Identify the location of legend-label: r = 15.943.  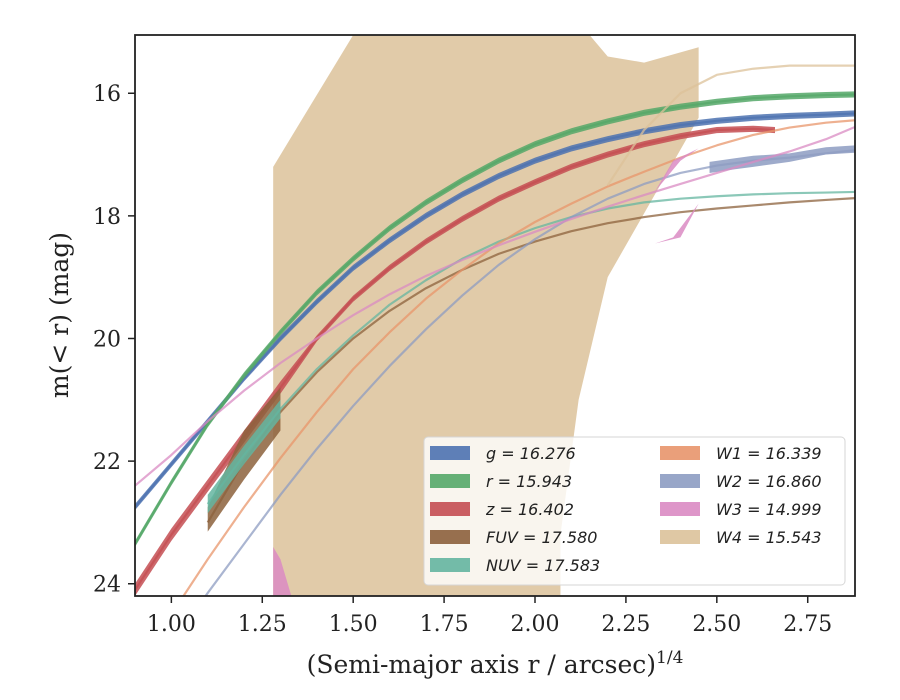
(529, 481).